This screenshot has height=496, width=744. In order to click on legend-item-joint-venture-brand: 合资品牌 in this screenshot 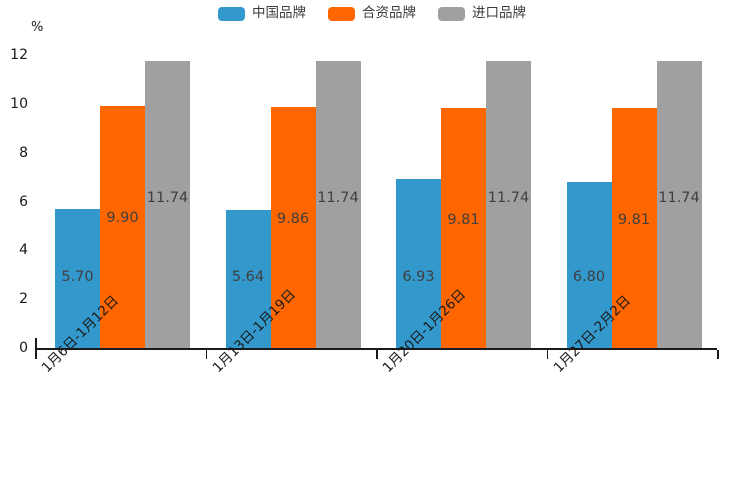, I will do `click(372, 14)`.